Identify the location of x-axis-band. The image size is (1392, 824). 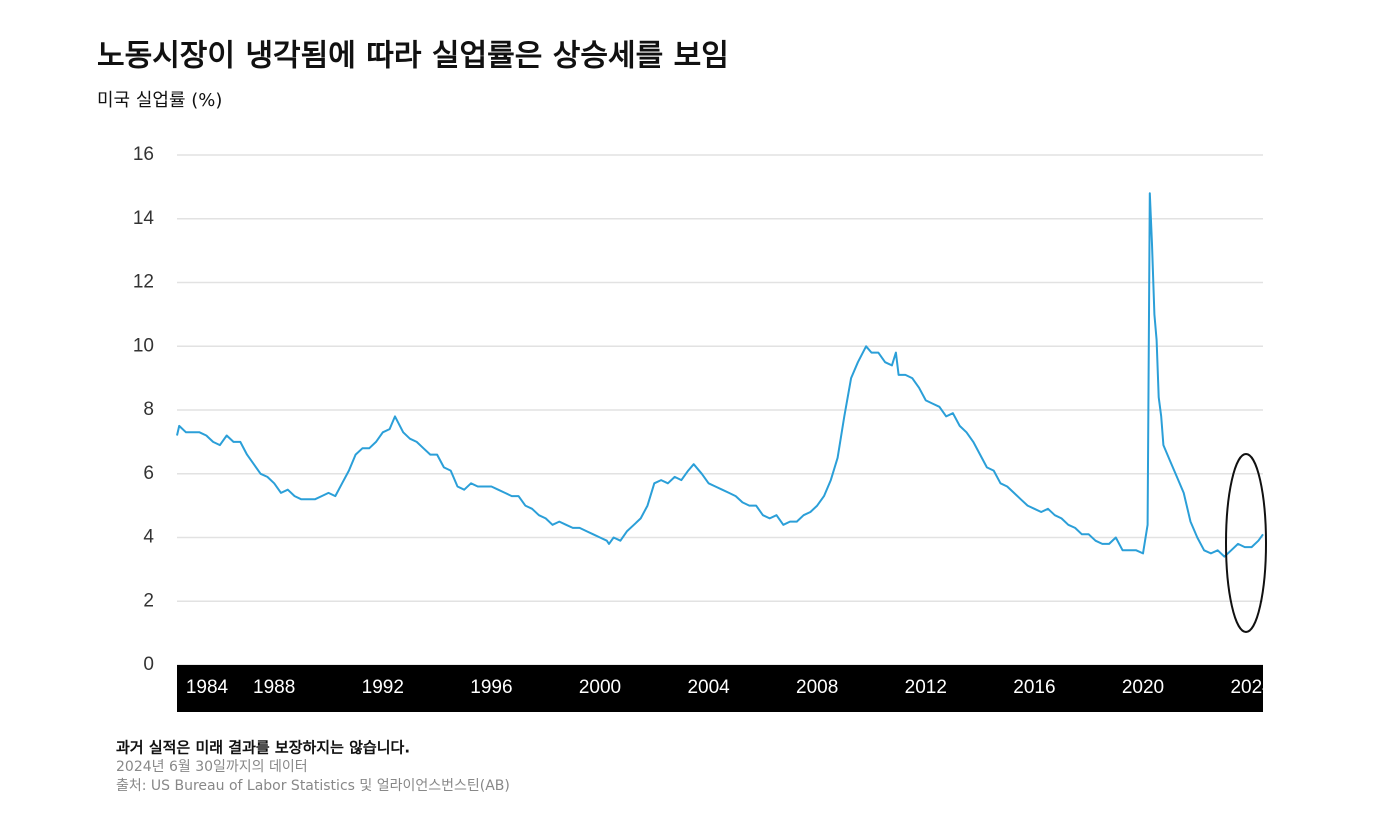
(720, 688).